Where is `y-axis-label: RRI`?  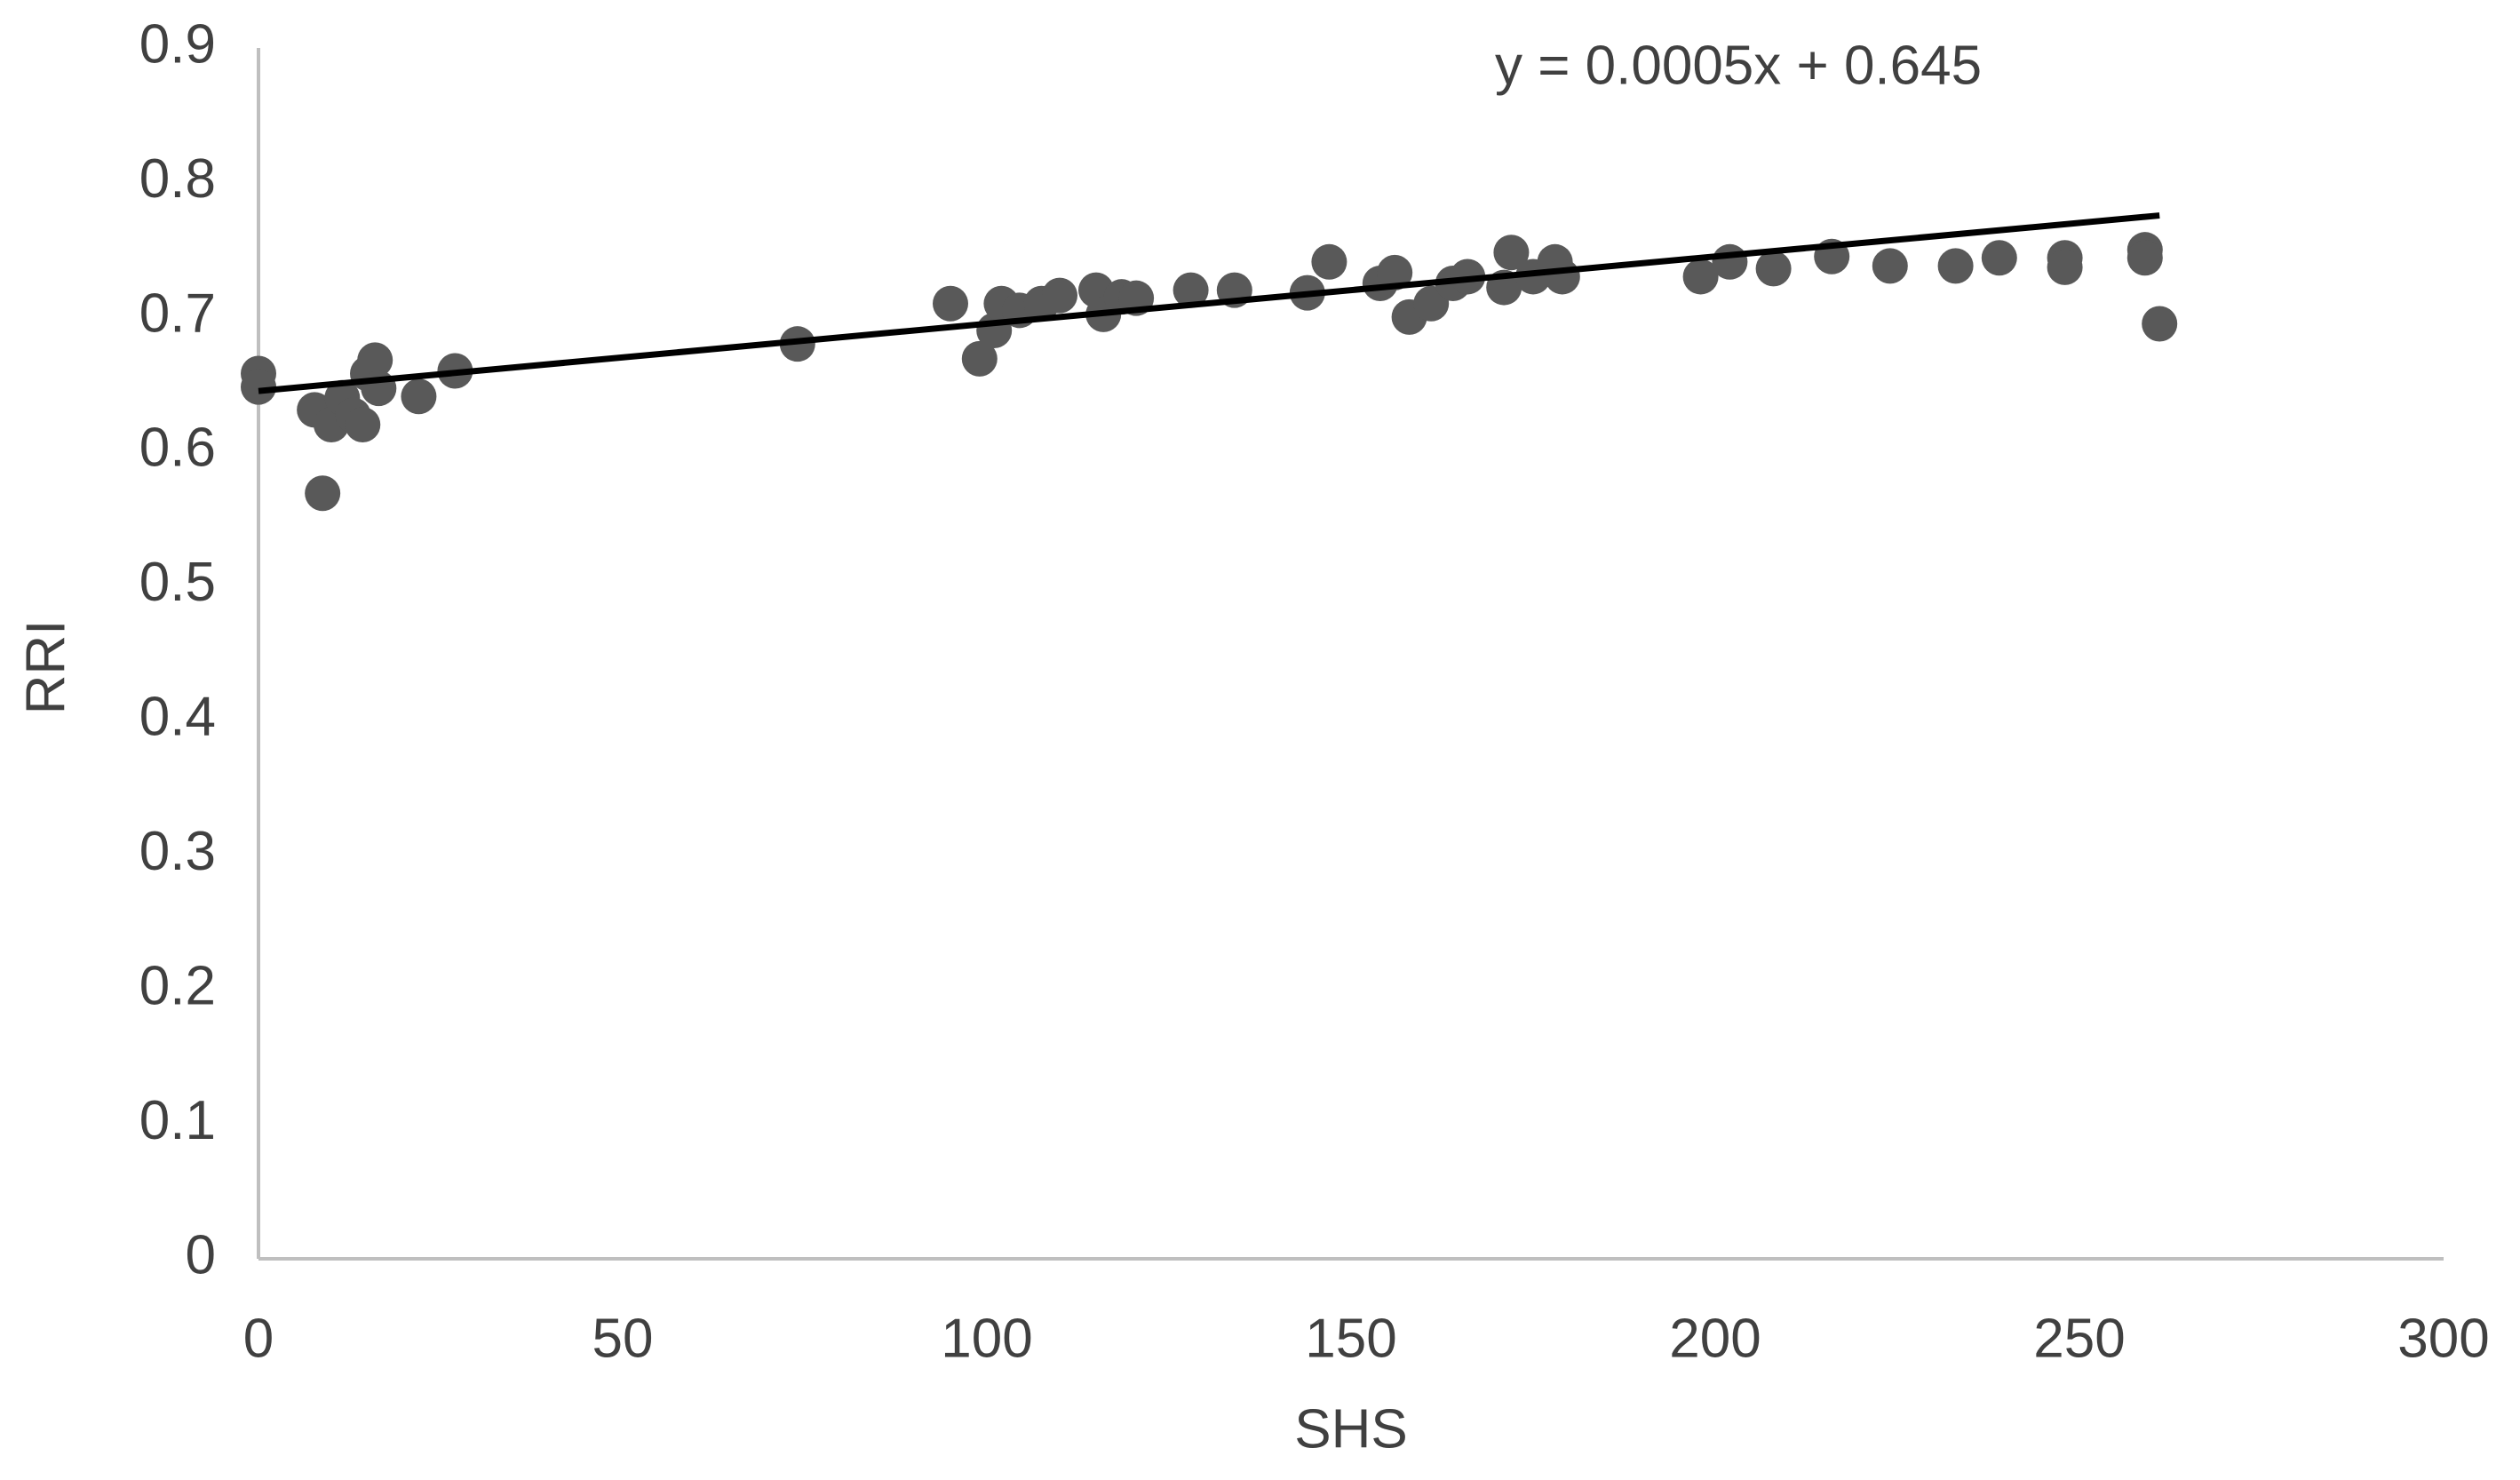
y-axis-label: RRI is located at coordinates (45, 667).